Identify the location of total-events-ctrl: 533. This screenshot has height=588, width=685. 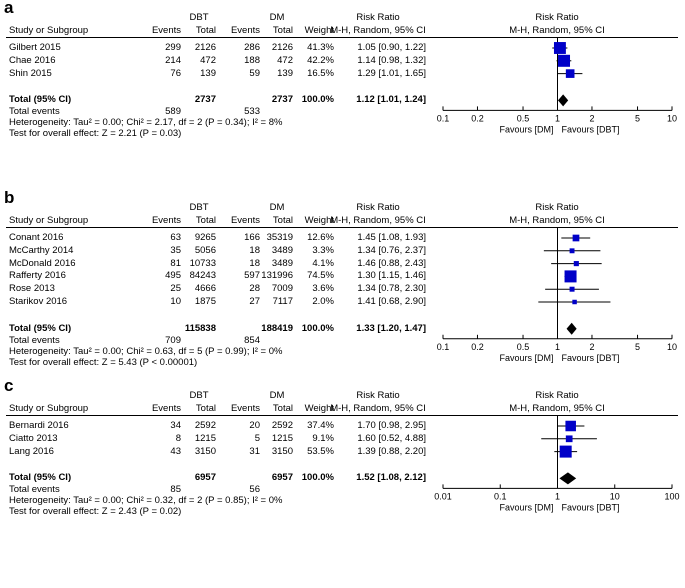
(252, 112).